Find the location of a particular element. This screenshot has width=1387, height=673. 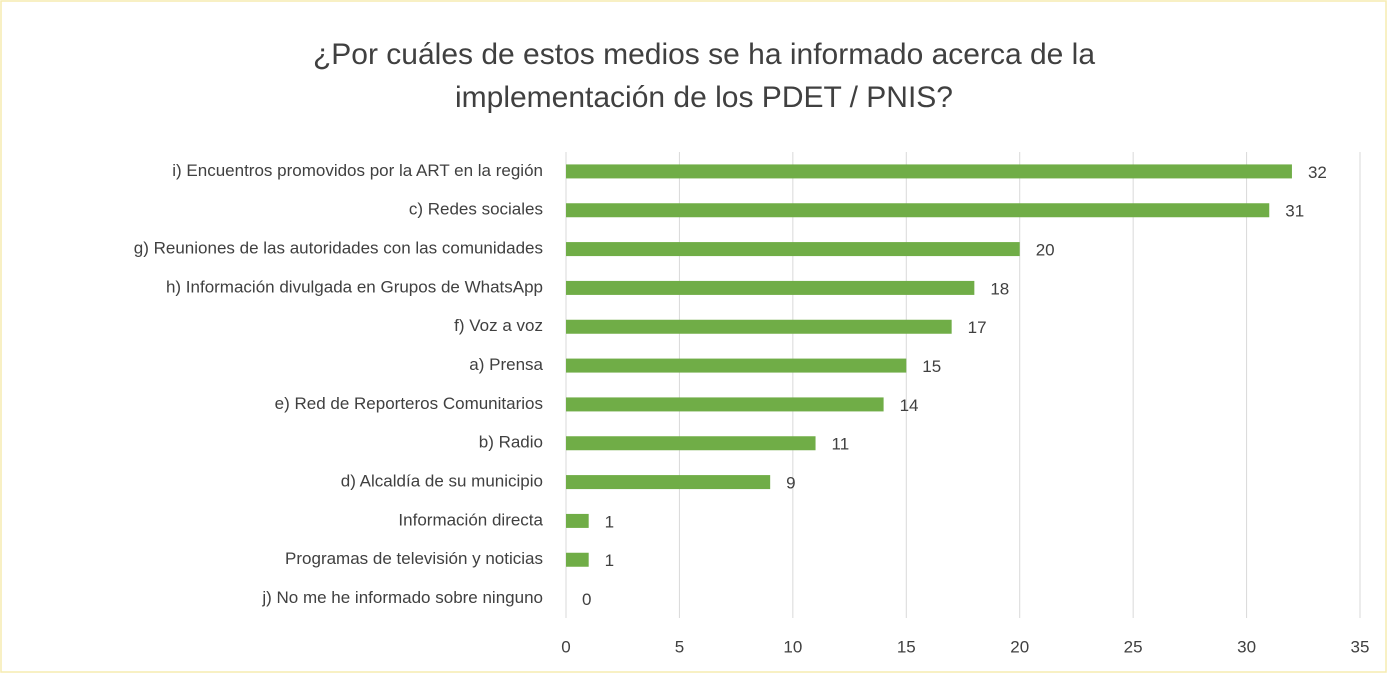

data-label: 18 is located at coordinates (999, 288).